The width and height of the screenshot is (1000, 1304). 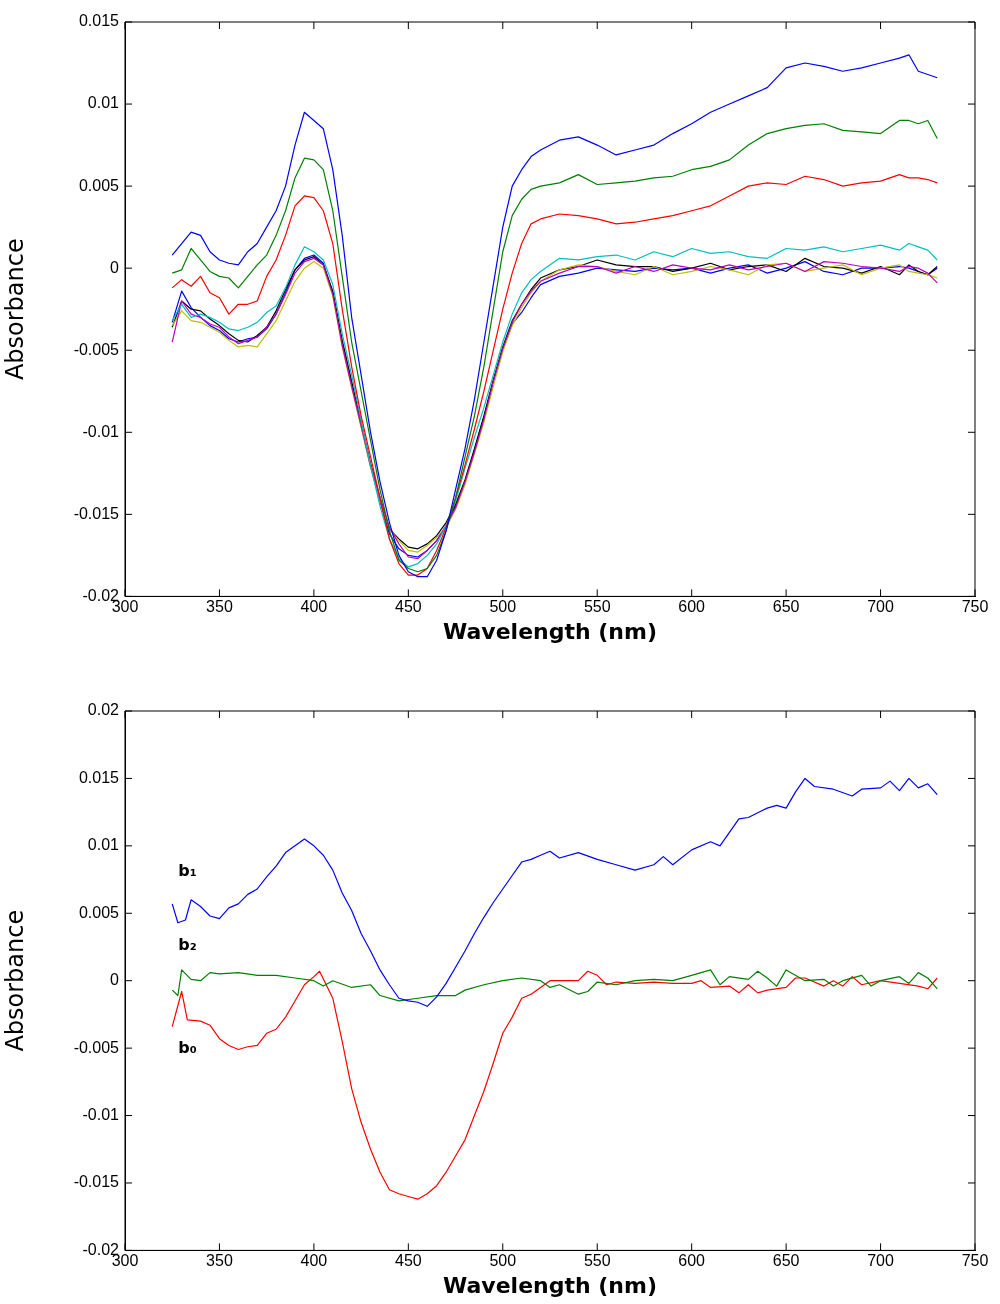 I want to click on y-tick-label: 0.02, so click(x=103, y=710).